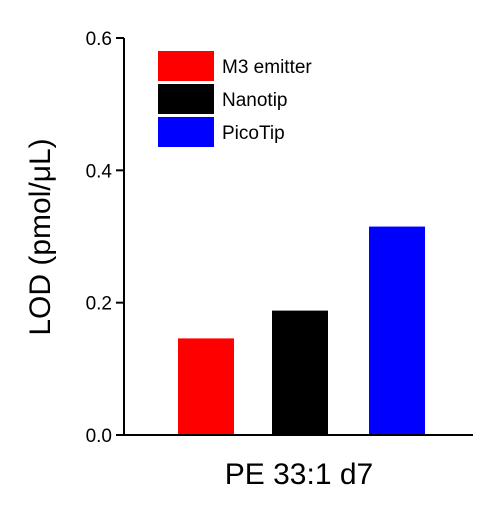 This screenshot has height=516, width=500. What do you see at coordinates (206, 386) in the screenshot?
I see `bar-m3-emitter` at bounding box center [206, 386].